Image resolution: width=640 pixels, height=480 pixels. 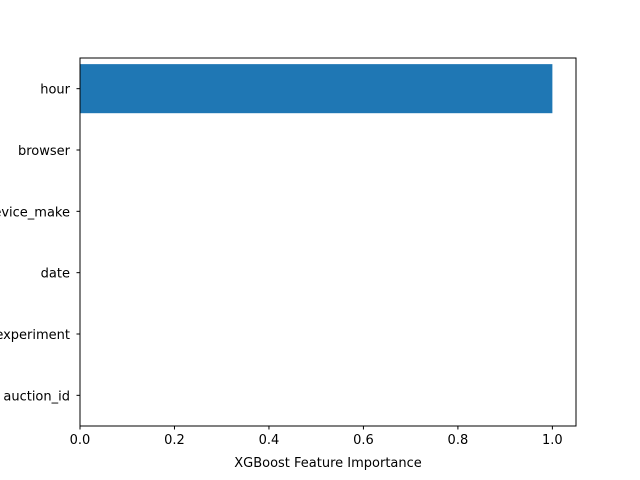 What do you see at coordinates (363, 440) in the screenshot?
I see `x-tick-label: 0.6` at bounding box center [363, 440].